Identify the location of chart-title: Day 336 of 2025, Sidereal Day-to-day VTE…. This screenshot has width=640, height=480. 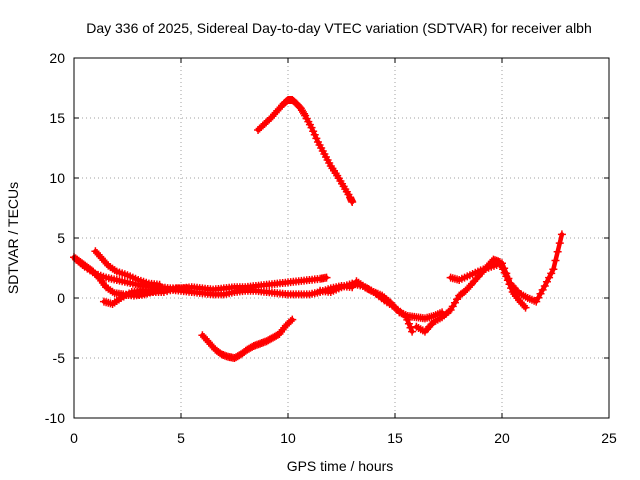
(339, 28).